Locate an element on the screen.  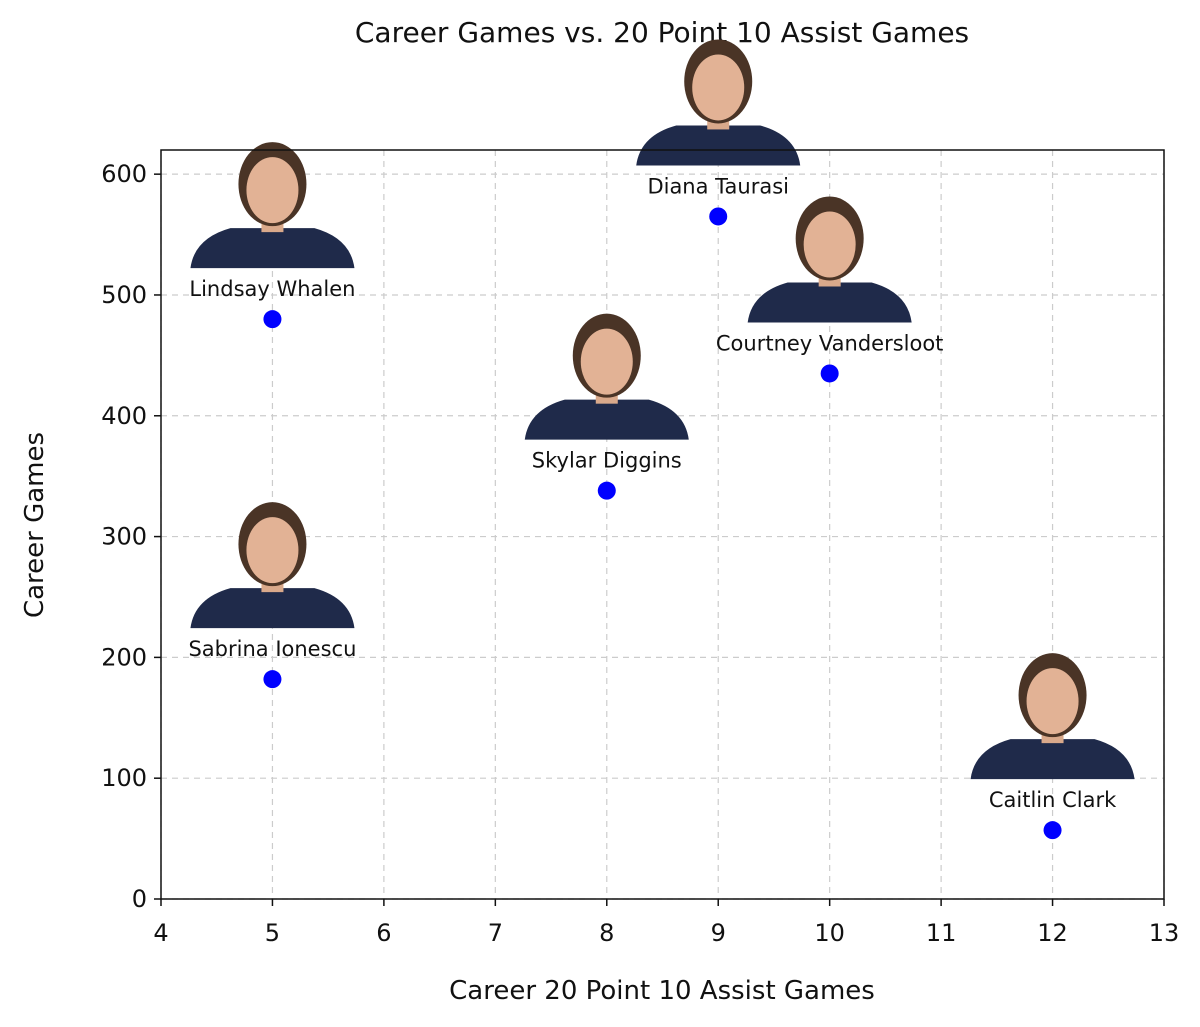
y-tick-label: 600 is located at coordinates (124, 174).